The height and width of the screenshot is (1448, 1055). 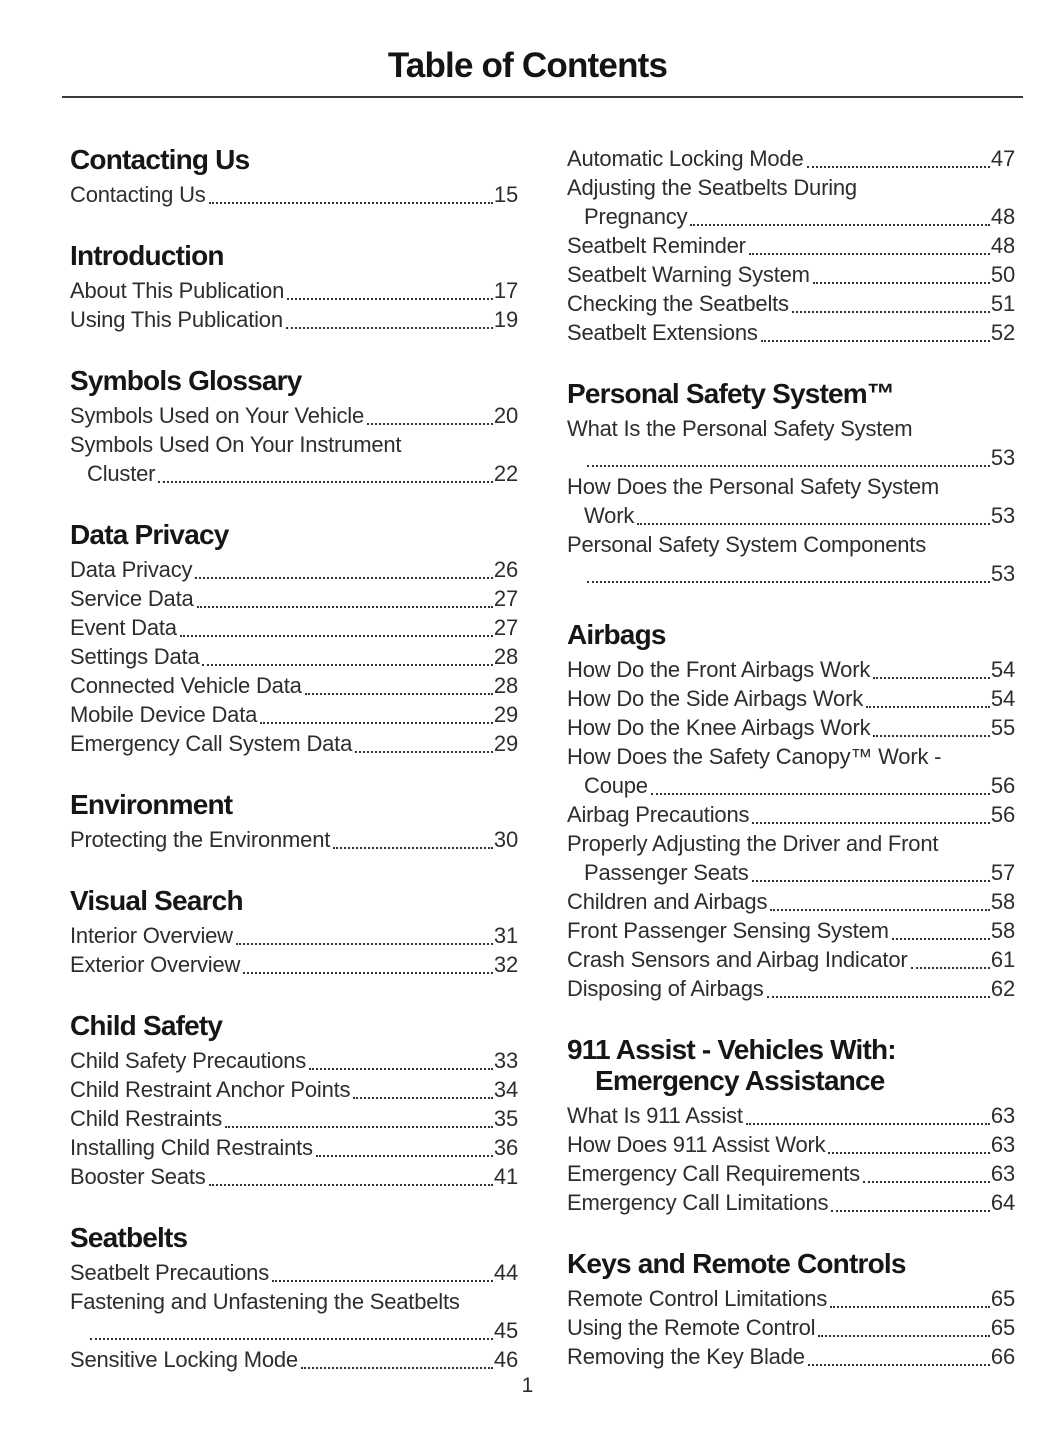 What do you see at coordinates (123, 627) in the screenshot?
I see `toc-entry-text: Event Data` at bounding box center [123, 627].